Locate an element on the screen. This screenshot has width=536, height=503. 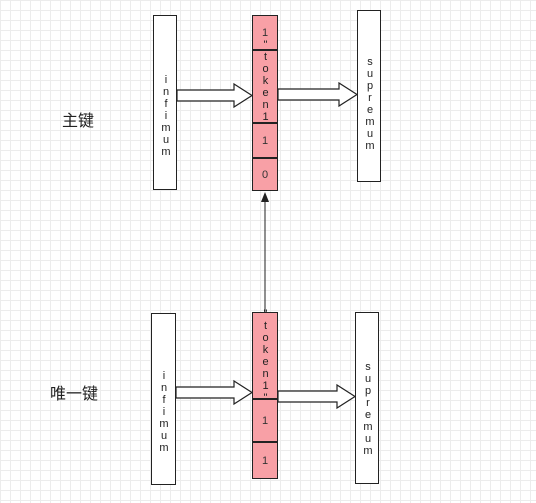
unique-record-next-arrow is located at coordinates (317, 396).